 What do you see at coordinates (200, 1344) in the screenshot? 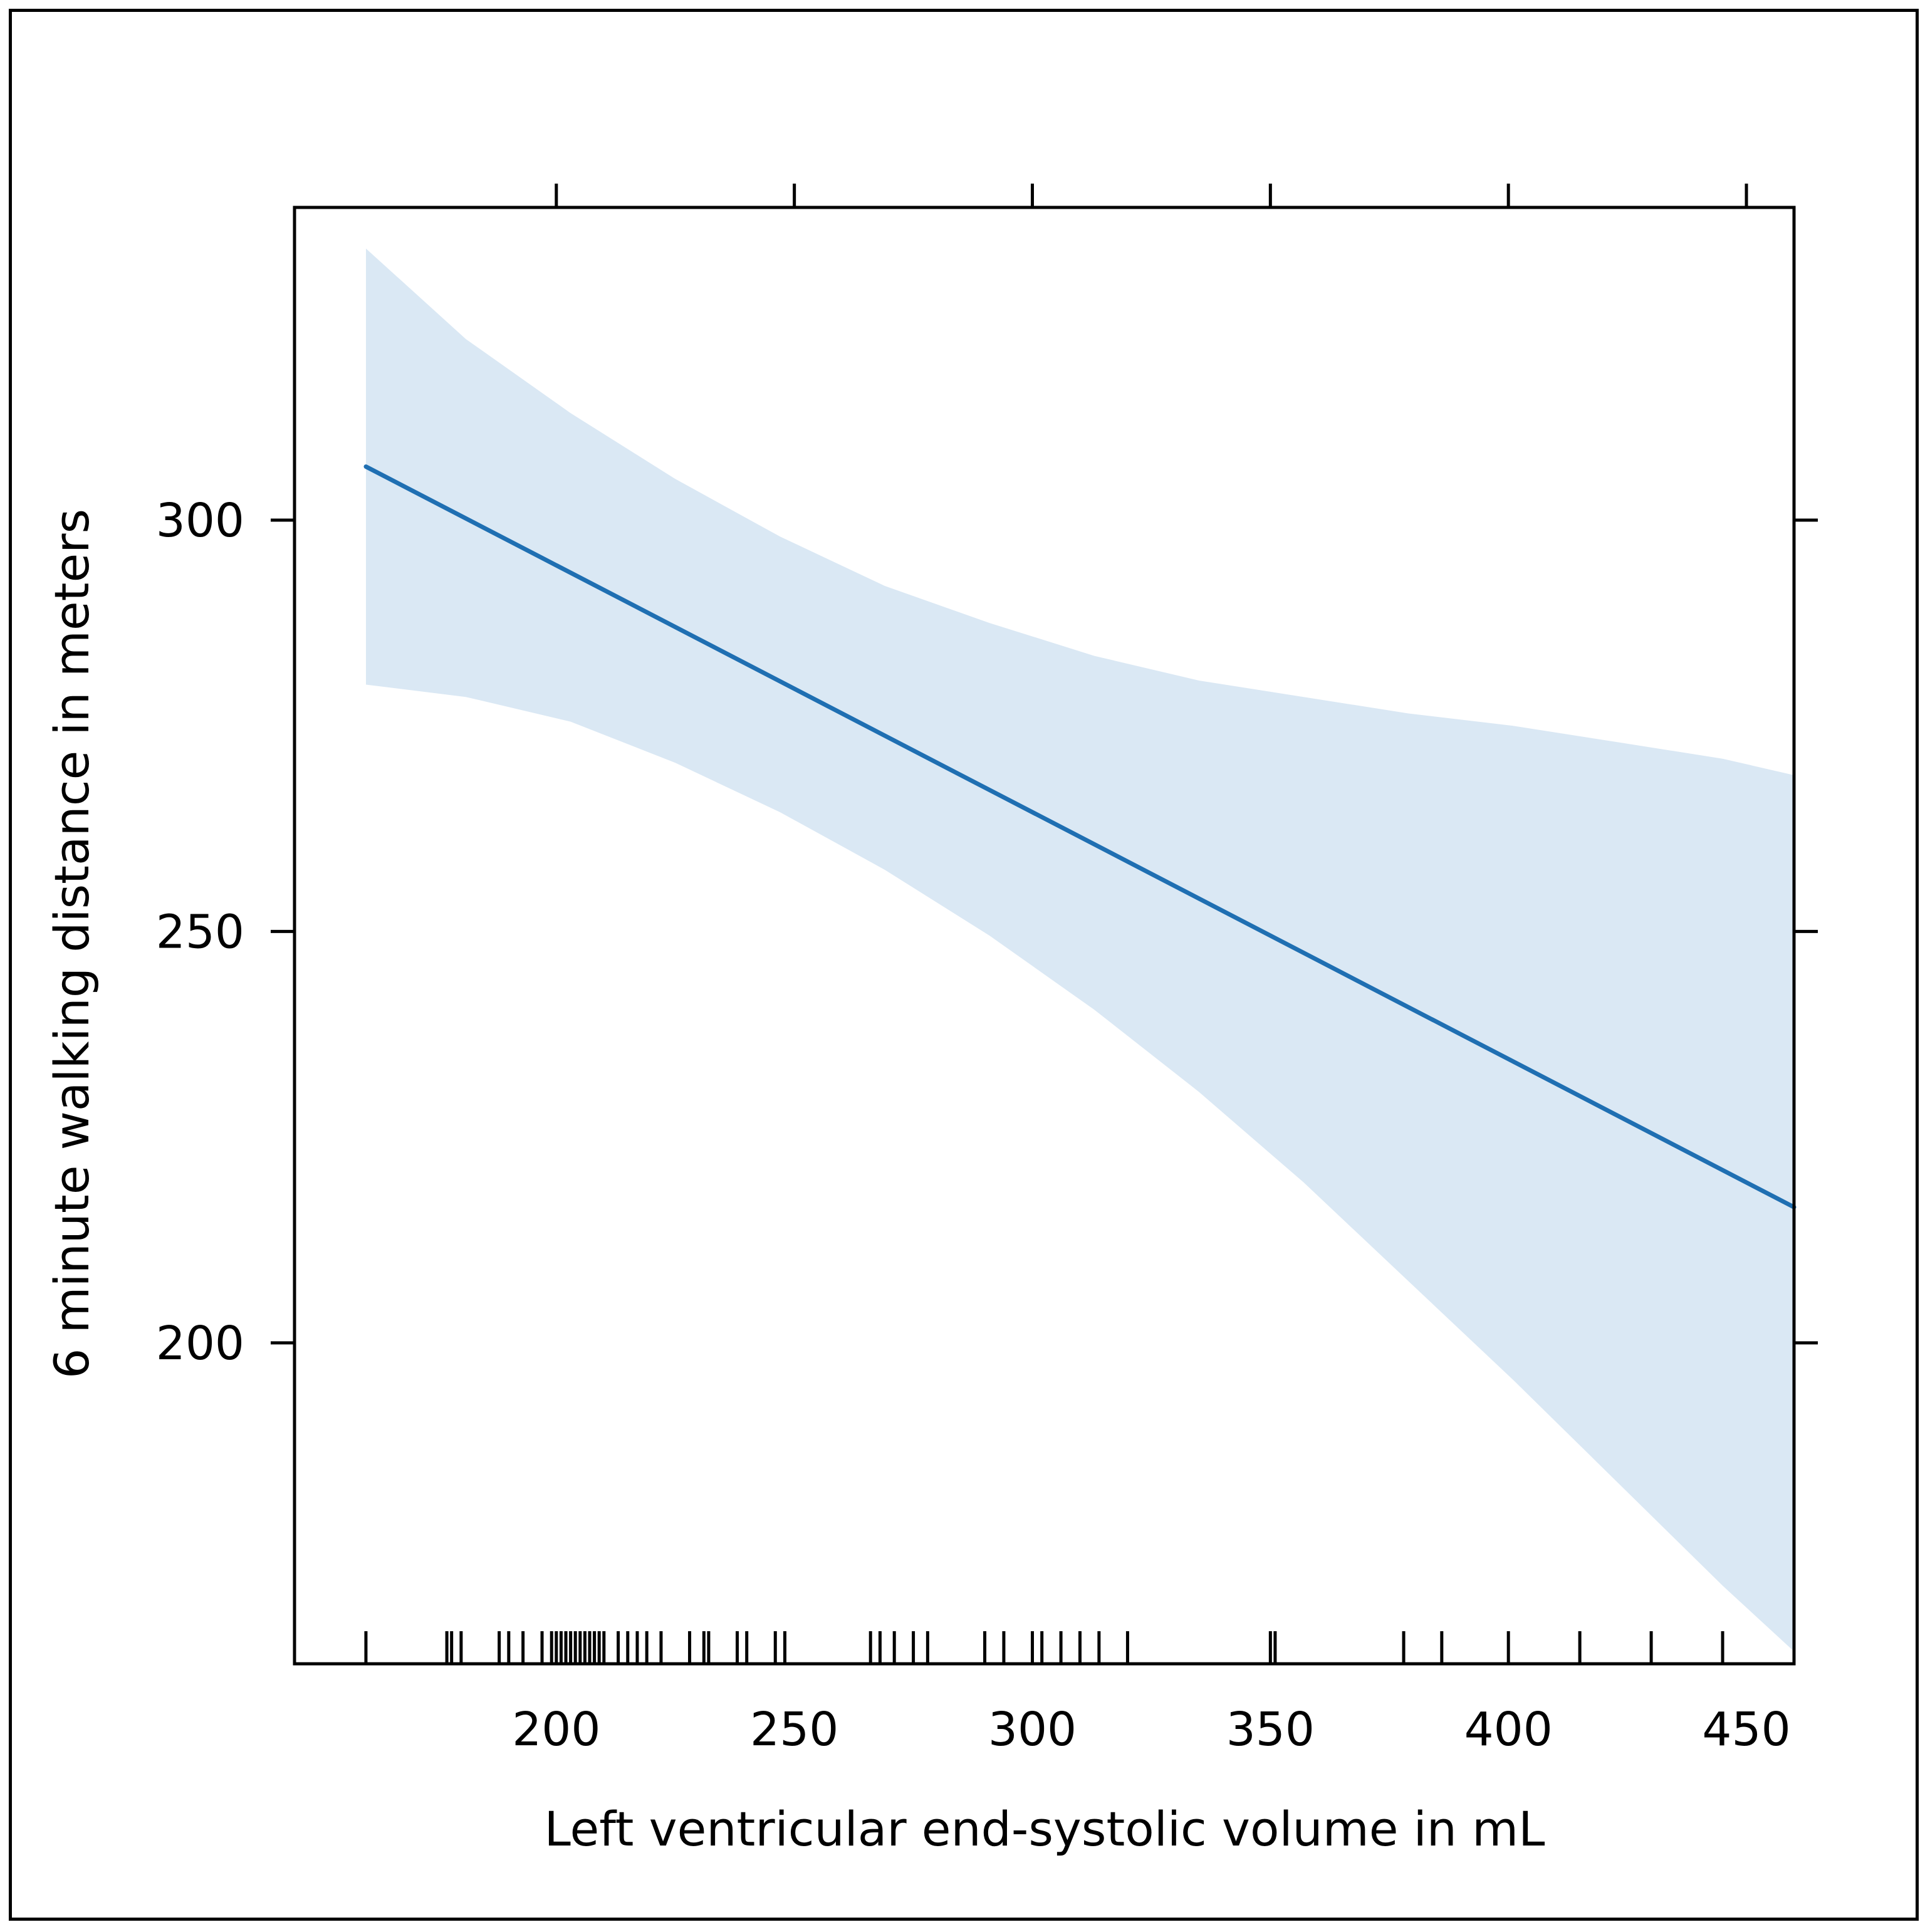
I see `y-tick-label: 200` at bounding box center [200, 1344].